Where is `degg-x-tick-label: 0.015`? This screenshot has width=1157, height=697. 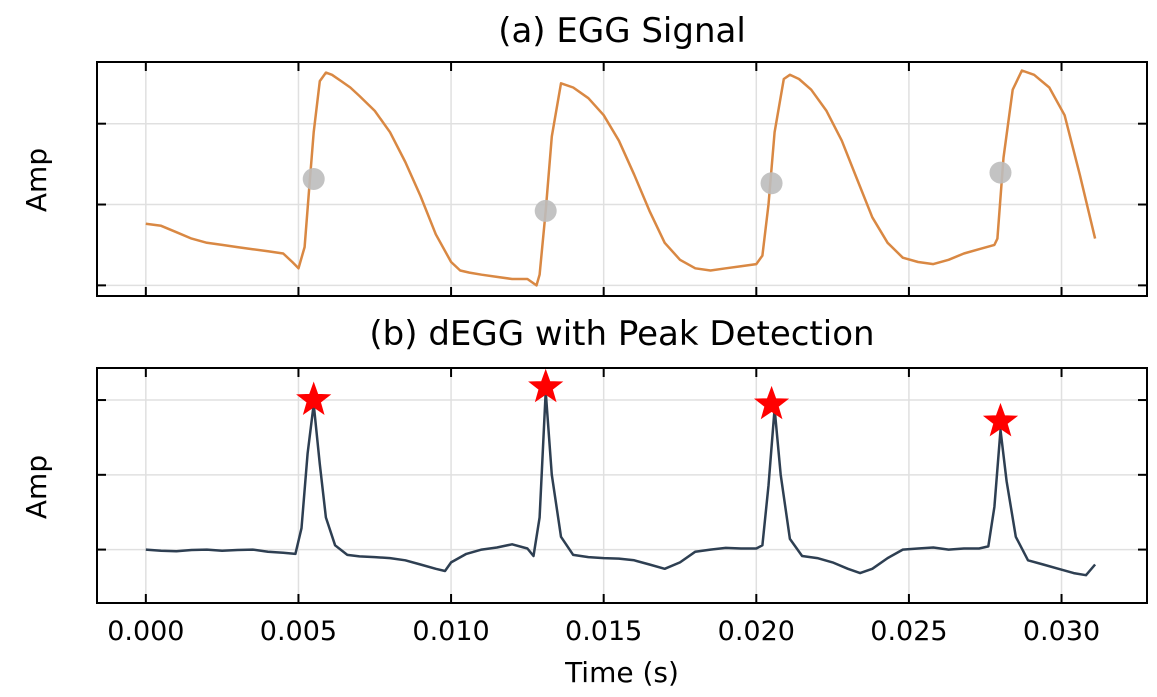
degg-x-tick-label: 0.015 is located at coordinates (603, 631).